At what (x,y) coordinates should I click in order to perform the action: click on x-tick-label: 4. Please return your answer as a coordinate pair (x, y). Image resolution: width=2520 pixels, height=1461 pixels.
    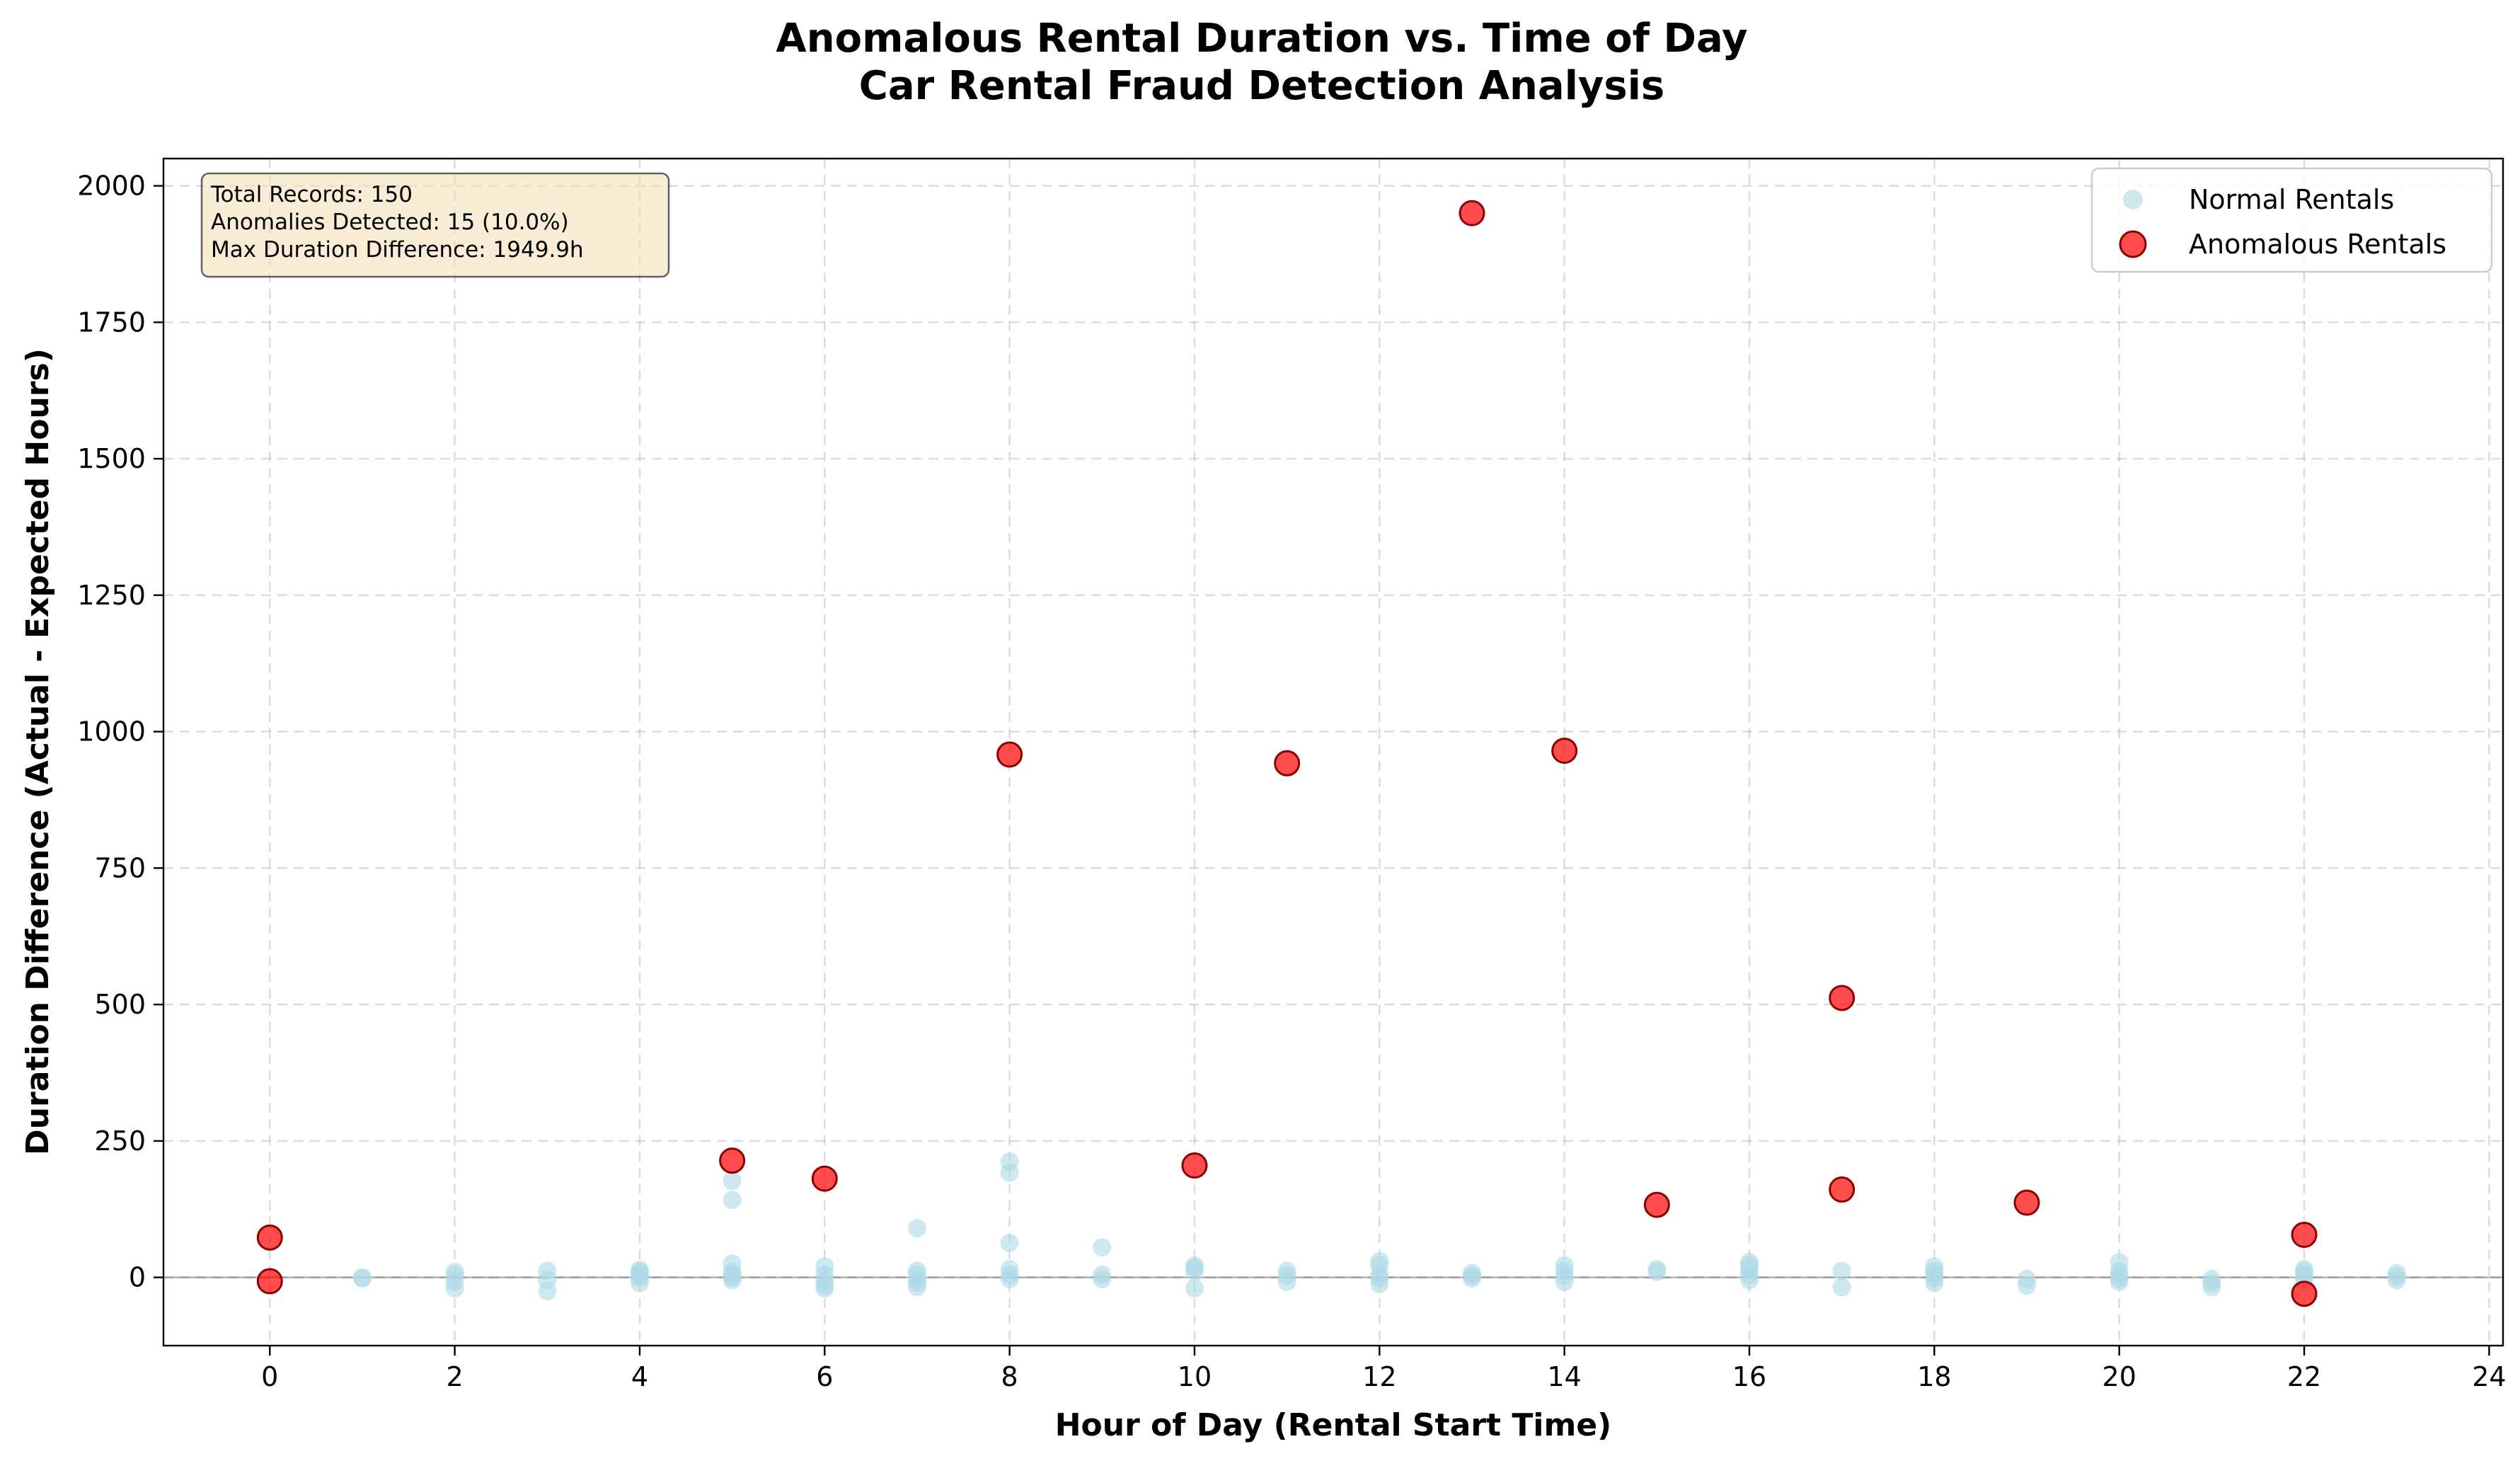
    Looking at the image, I should click on (640, 1377).